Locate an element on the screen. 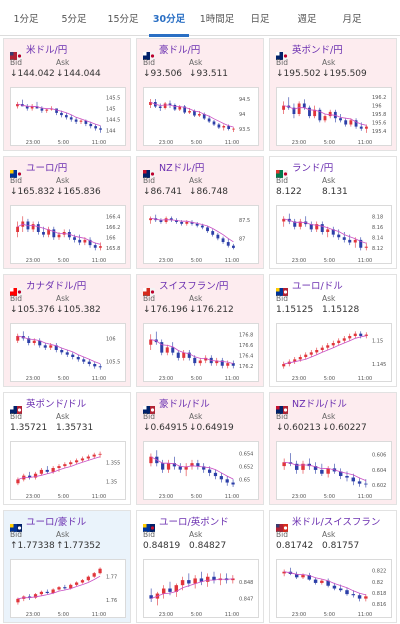  pair-name: 米ドル/スイスフラン is located at coordinates (336, 522).